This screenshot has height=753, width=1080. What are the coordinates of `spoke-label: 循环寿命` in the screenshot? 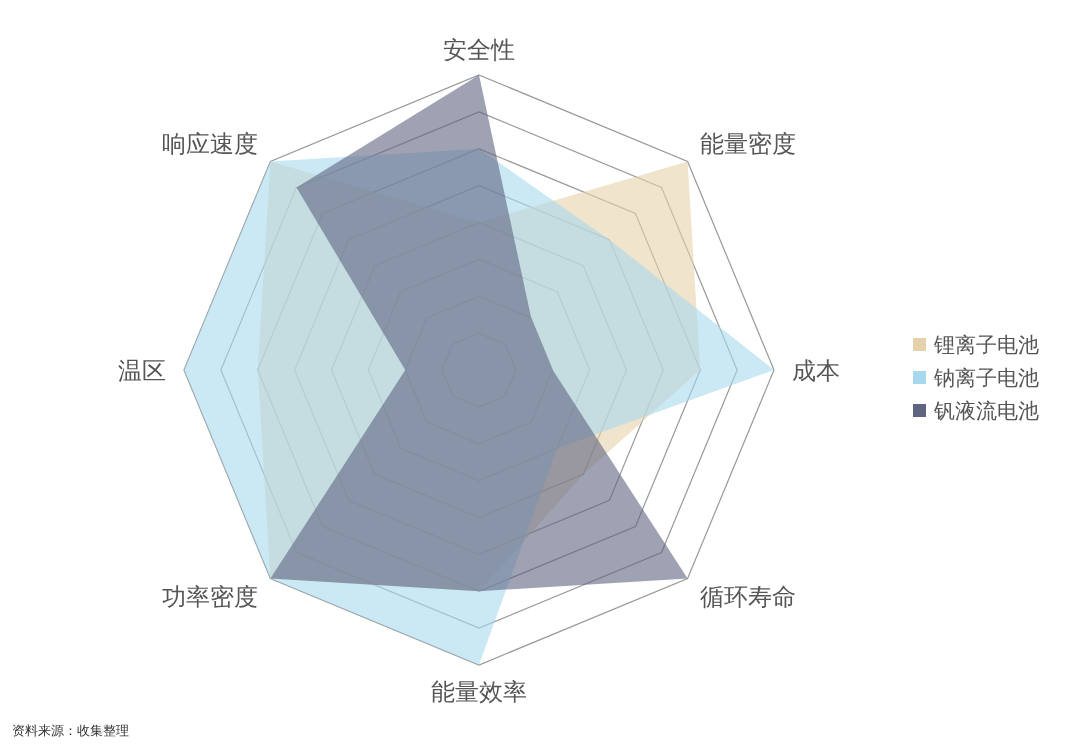 It's located at (748, 597).